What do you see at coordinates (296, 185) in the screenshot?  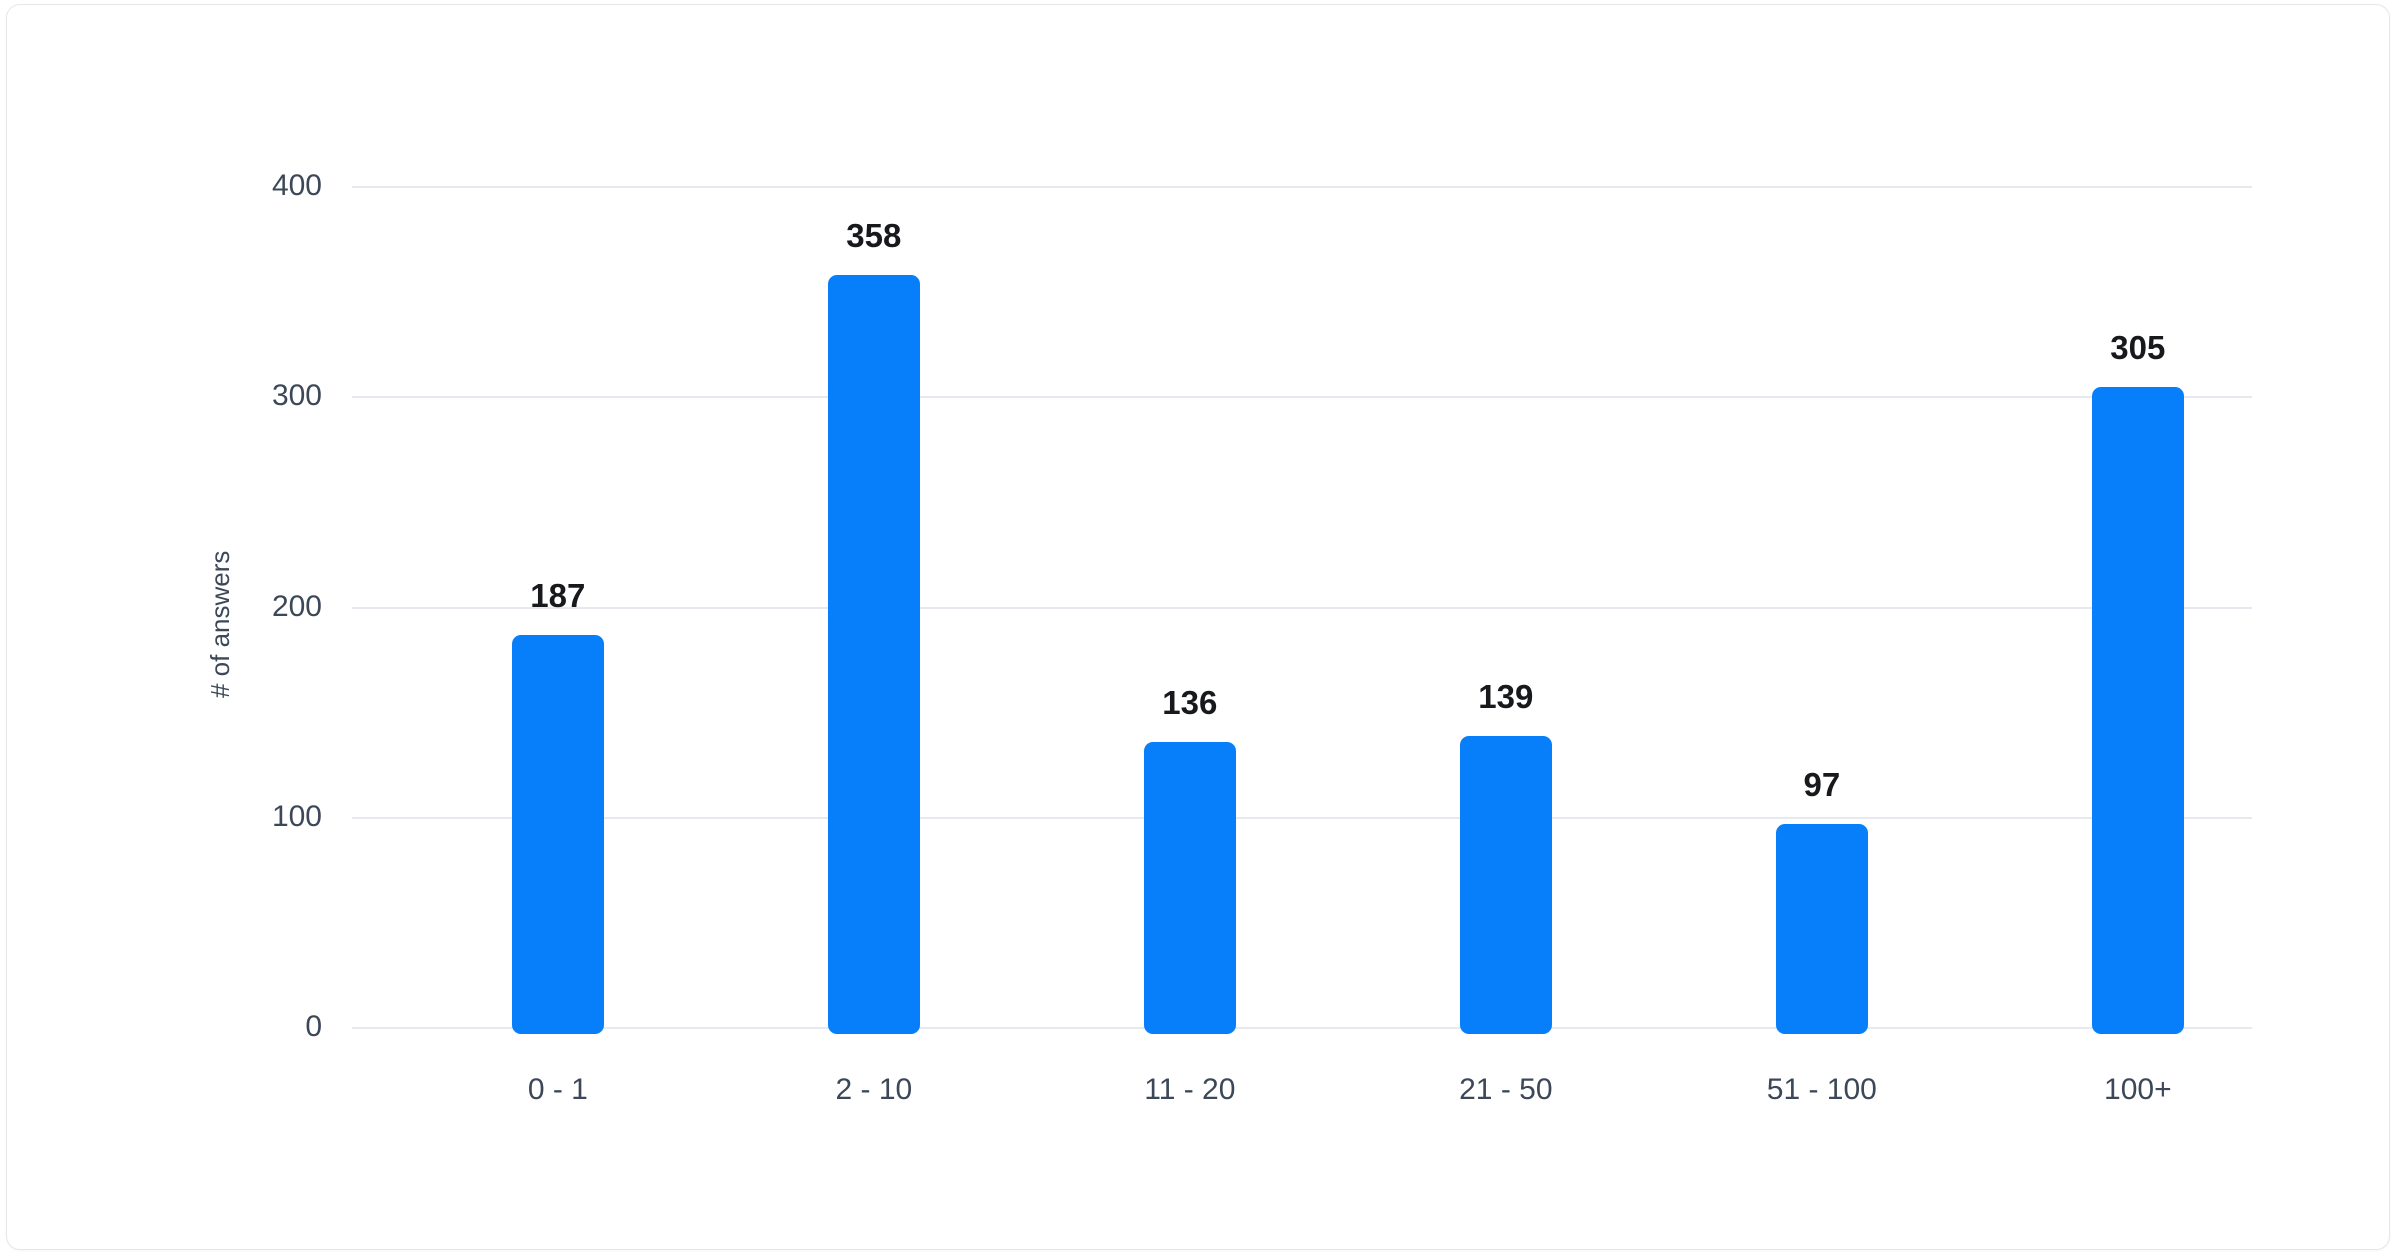 I see `y-tick-label: 400` at bounding box center [296, 185].